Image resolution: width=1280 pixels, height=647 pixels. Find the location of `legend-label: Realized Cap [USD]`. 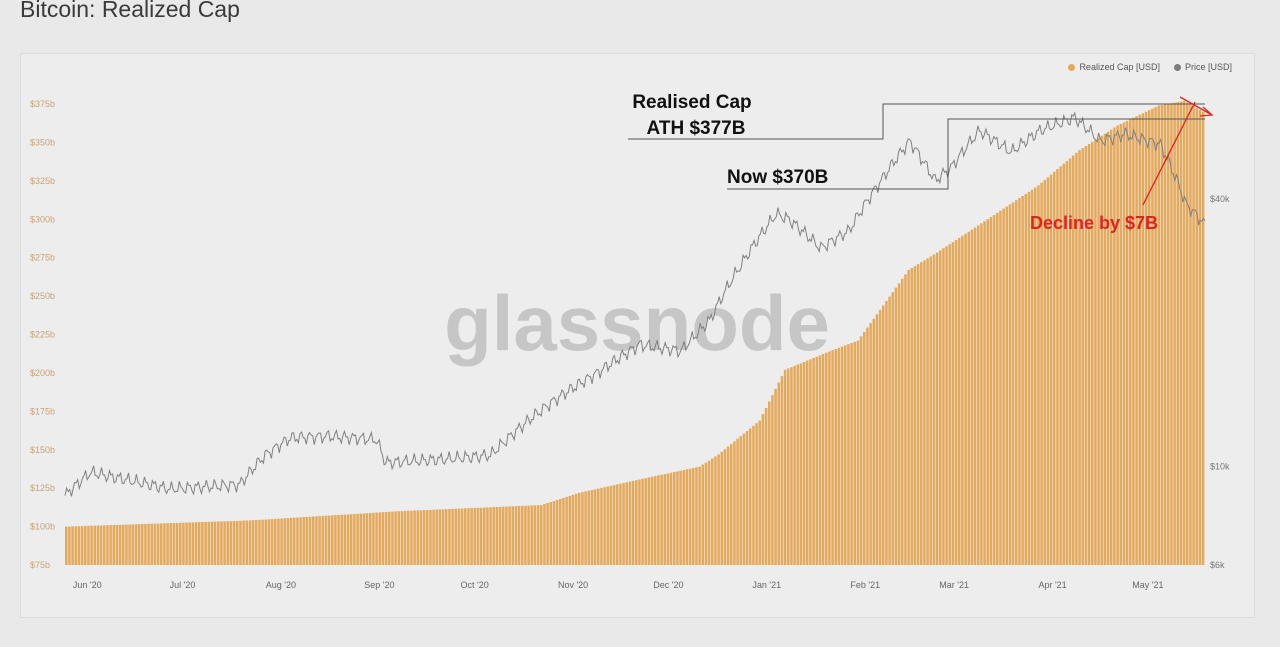

legend-label: Realized Cap [USD] is located at coordinates (1119, 67).